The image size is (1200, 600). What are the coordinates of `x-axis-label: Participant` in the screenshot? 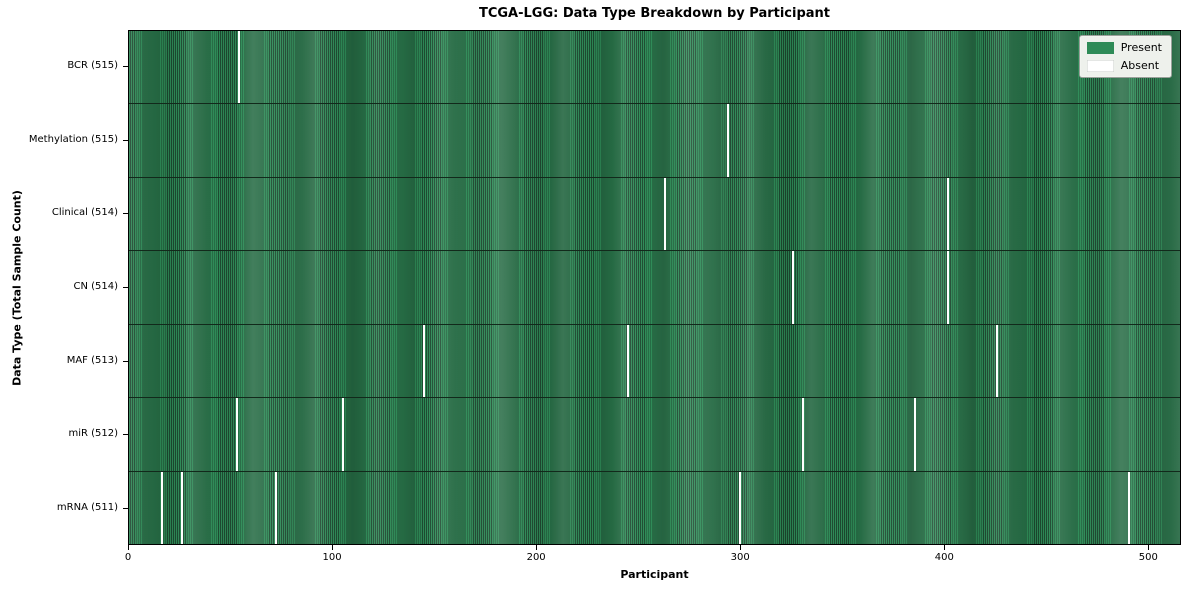 It's located at (654, 574).